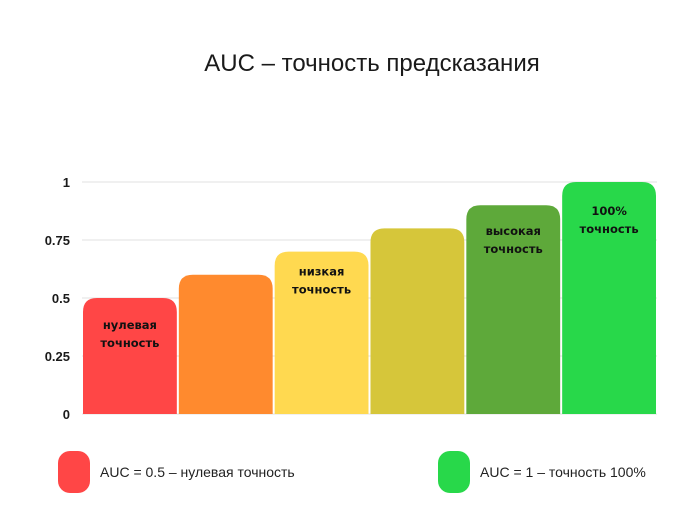 This screenshot has width=700, height=521. What do you see at coordinates (197, 472) in the screenshot?
I see `legend-label: AUC = 0.5 – нулевая точность` at bounding box center [197, 472].